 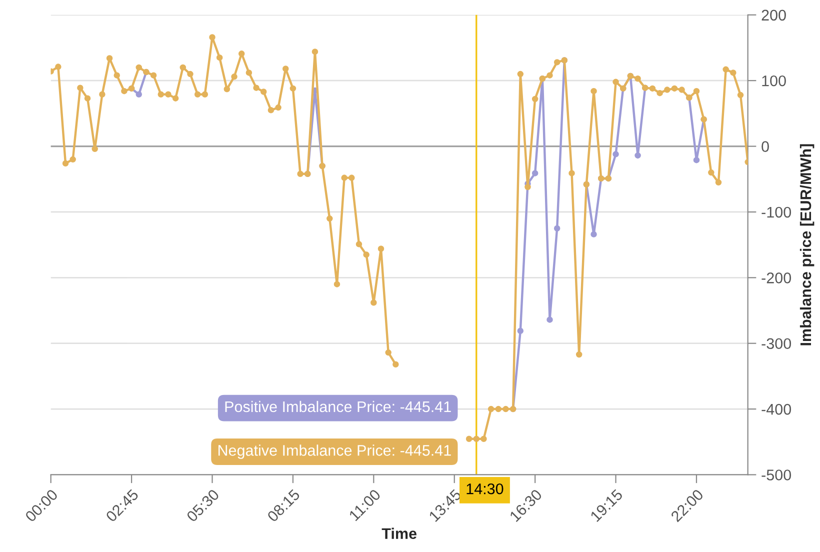 I want to click on y-tick-label: -400, so click(x=777, y=409).